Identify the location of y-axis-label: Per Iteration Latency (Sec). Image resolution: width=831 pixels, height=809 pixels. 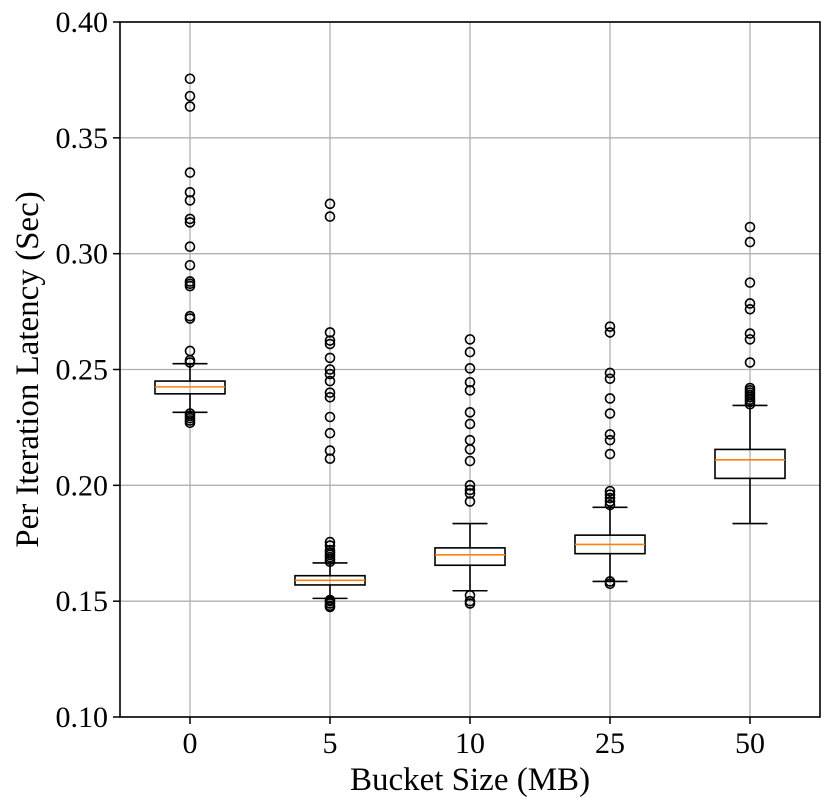
(28, 369).